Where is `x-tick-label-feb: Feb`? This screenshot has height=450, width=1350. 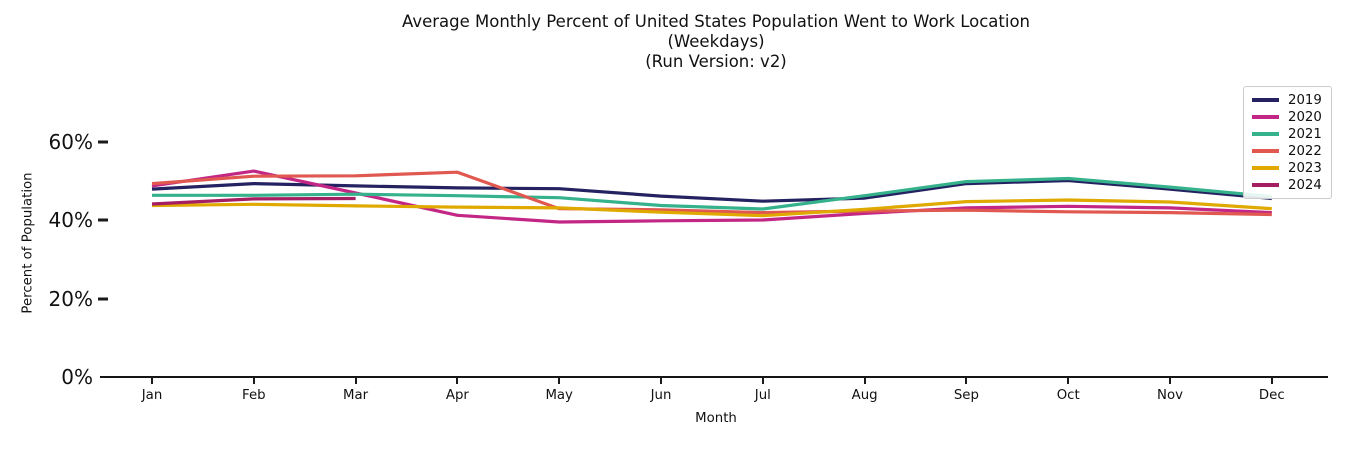 x-tick-label-feb: Feb is located at coordinates (254, 395).